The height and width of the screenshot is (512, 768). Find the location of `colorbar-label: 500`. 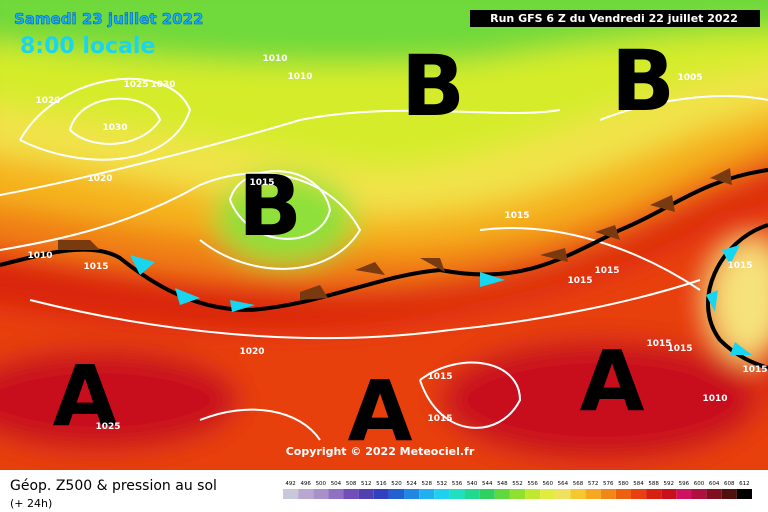

colorbar-label: 500 is located at coordinates (321, 484).